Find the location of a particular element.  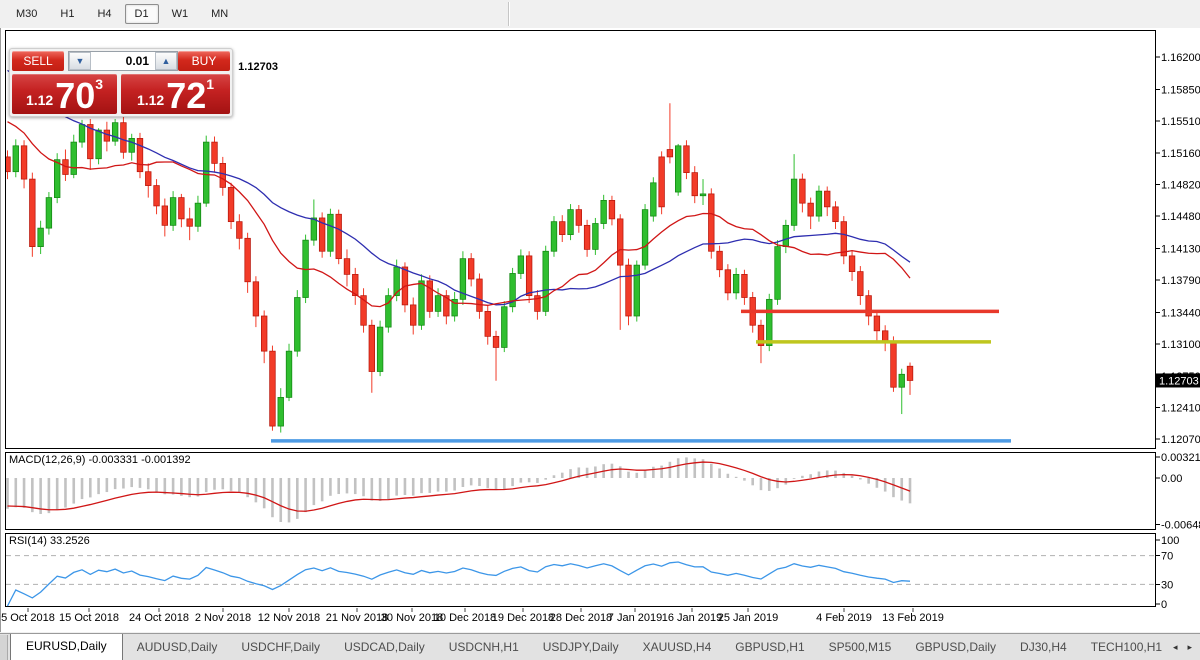

svg-text: 7 Jan 2019 is located at coordinates (635, 618).